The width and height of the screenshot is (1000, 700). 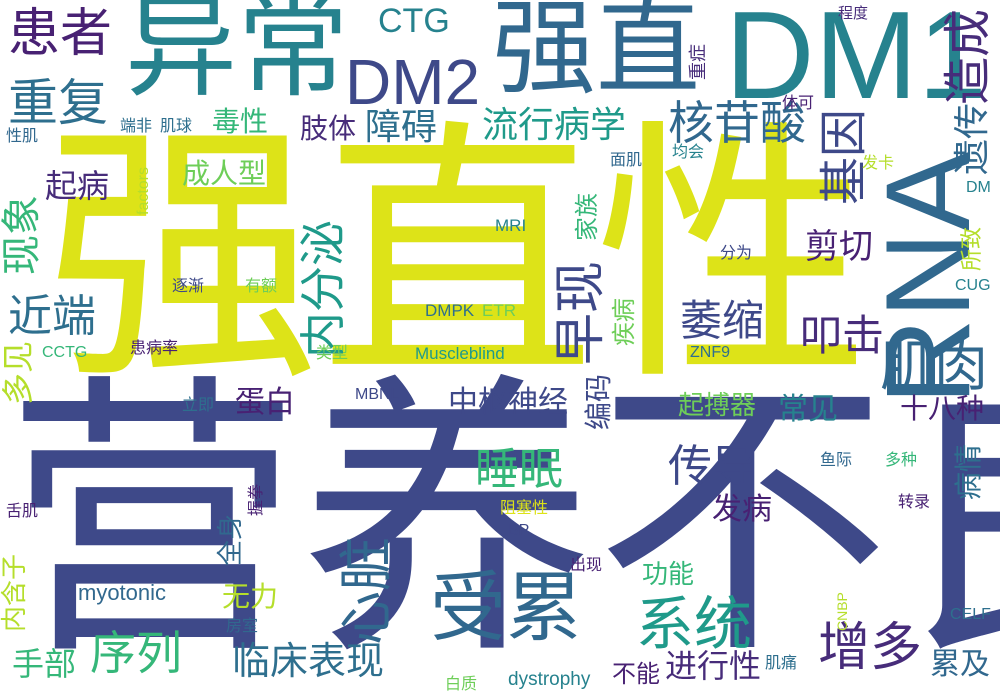 I want to click on word-chuandao: 传导, so click(x=712, y=466).